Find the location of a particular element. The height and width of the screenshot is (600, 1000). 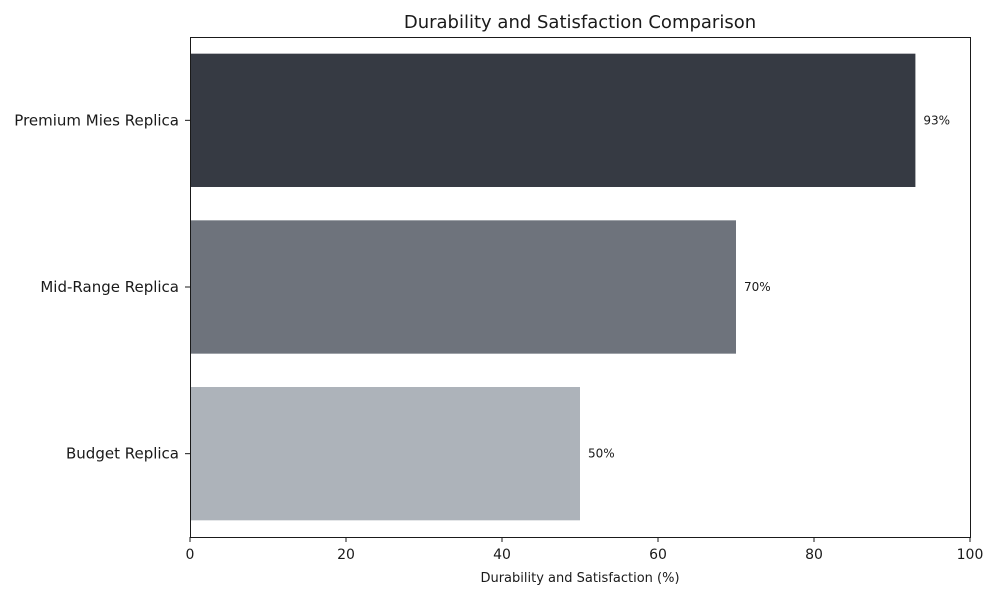

chart-title: Durability and Satisfaction Comparison is located at coordinates (580, 22).